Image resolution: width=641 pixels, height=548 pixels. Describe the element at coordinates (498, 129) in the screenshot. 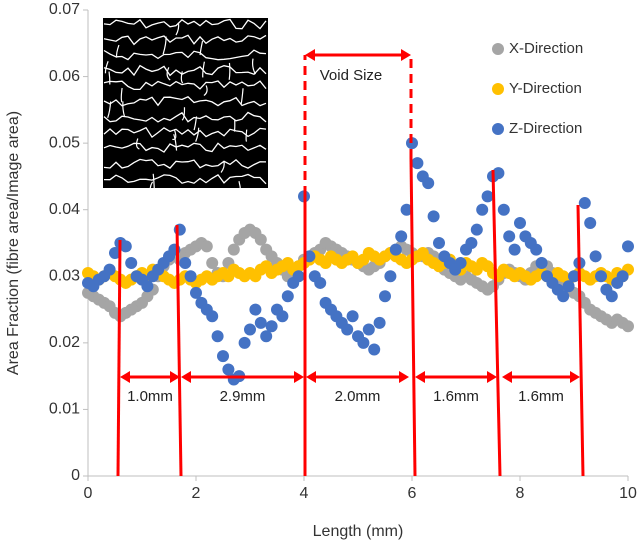

I see `legend-marker` at that location.